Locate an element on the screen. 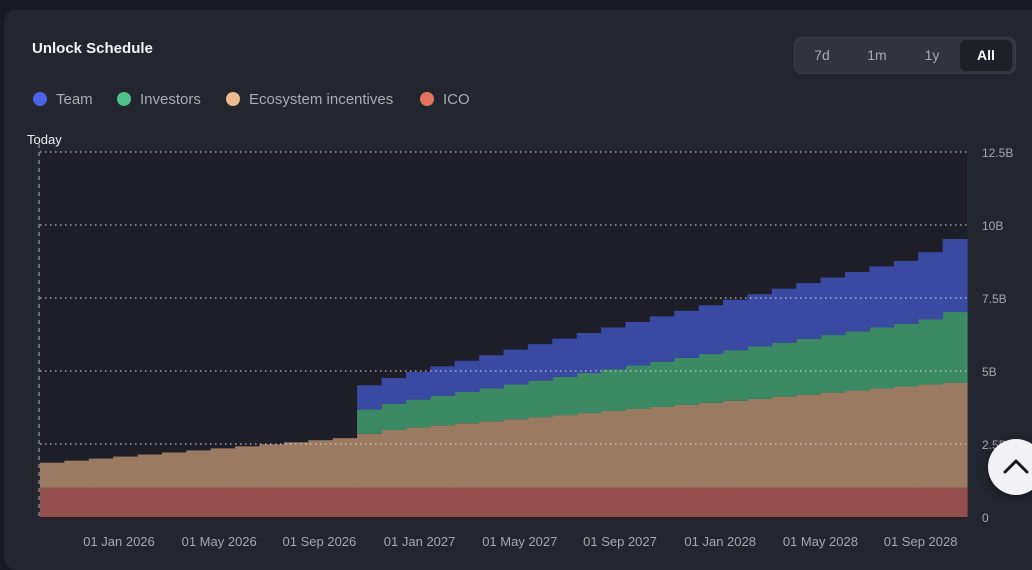 This screenshot has width=1032, height=570. x-tick-label: 01 Sep 2028 is located at coordinates (921, 541).